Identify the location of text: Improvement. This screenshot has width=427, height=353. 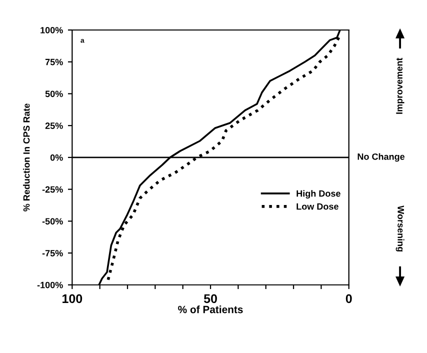
(400, 86).